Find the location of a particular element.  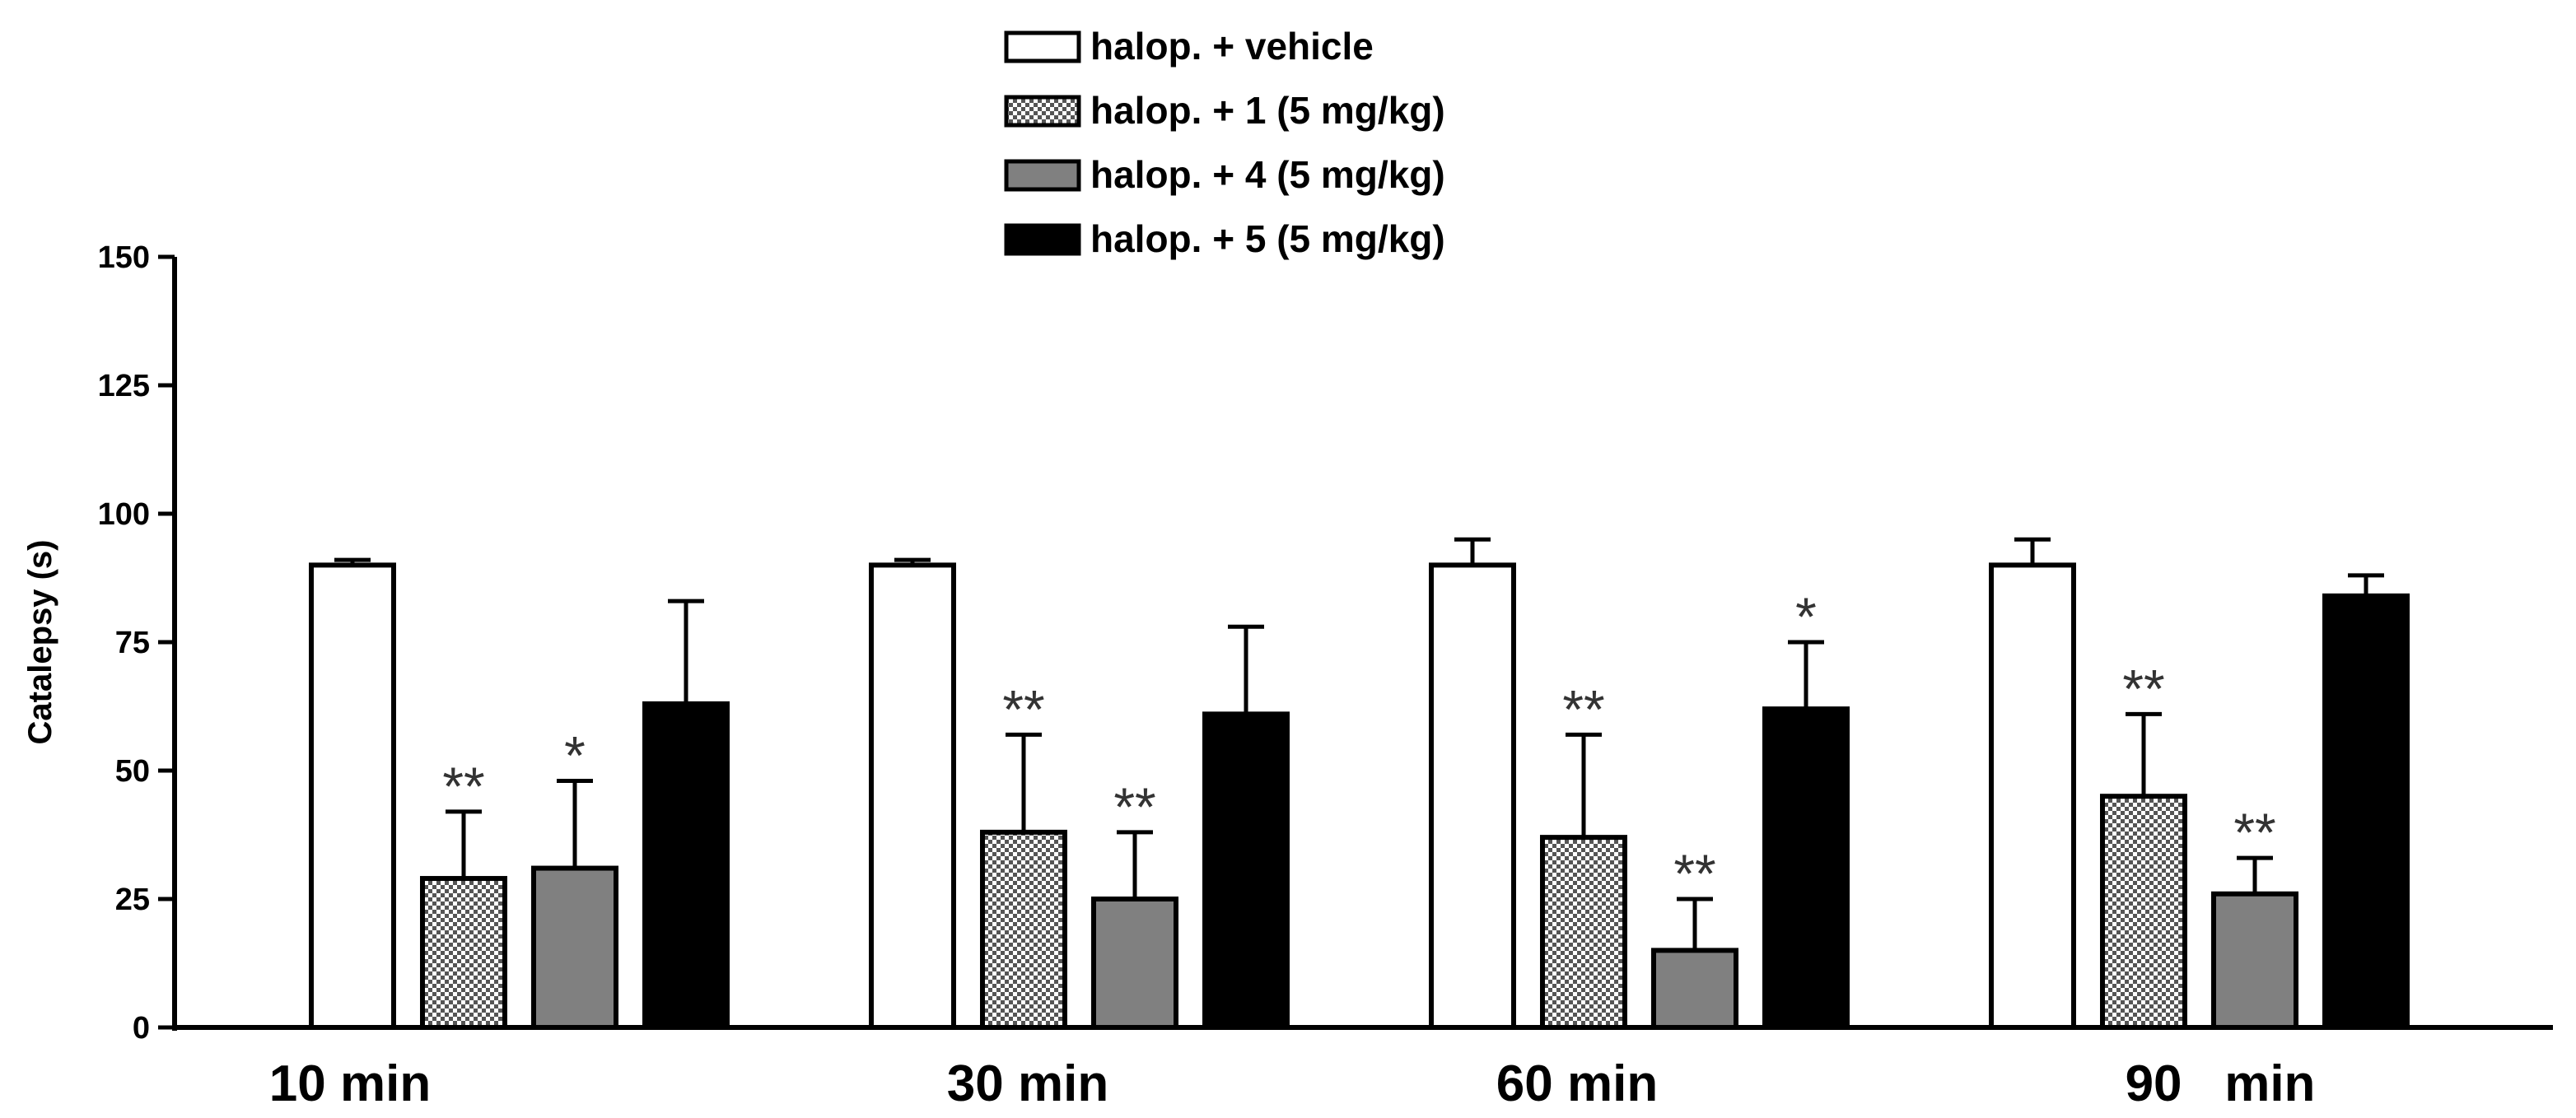

y-axis-title: Catalepsy (s) is located at coordinates (40, 642).